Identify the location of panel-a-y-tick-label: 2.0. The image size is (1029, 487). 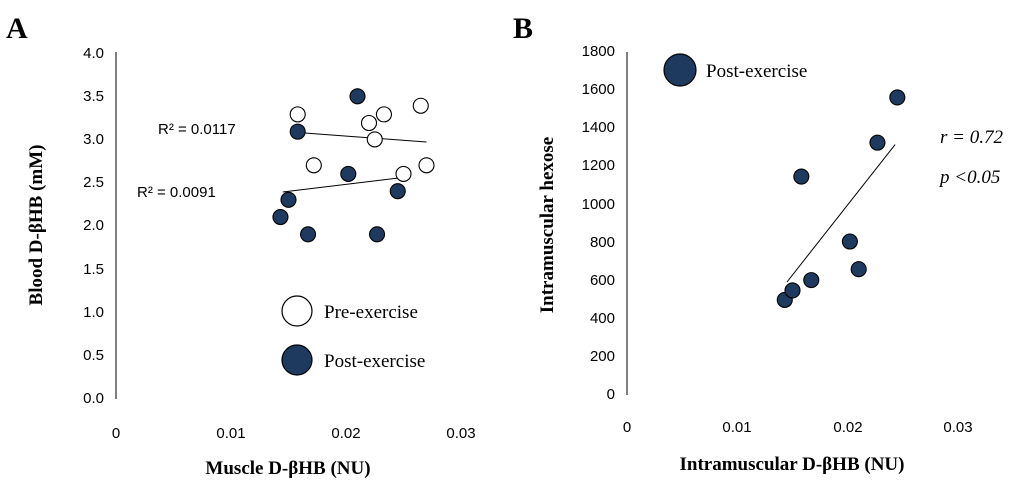
(93, 225).